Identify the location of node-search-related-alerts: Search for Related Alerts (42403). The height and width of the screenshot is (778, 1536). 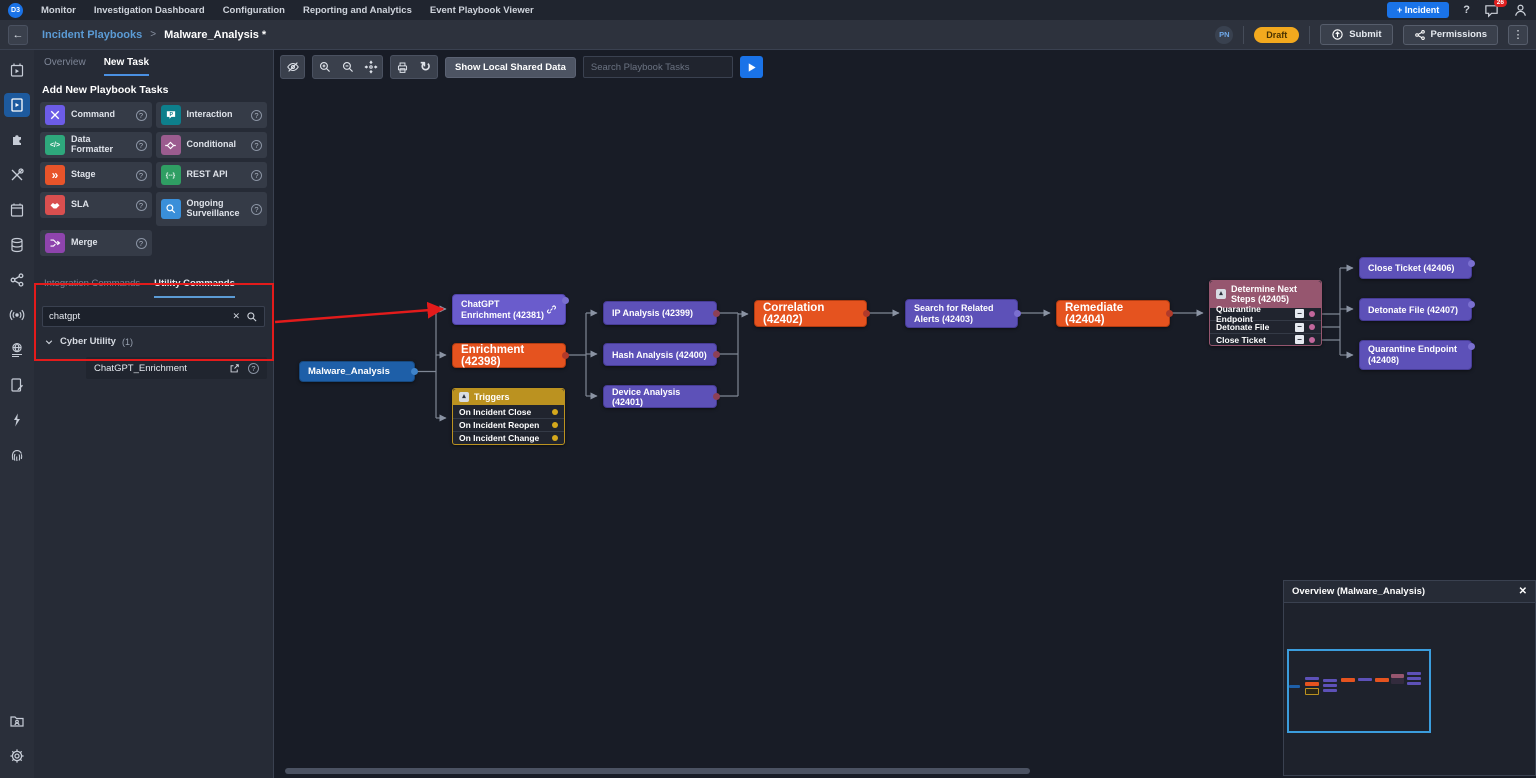
(963, 313).